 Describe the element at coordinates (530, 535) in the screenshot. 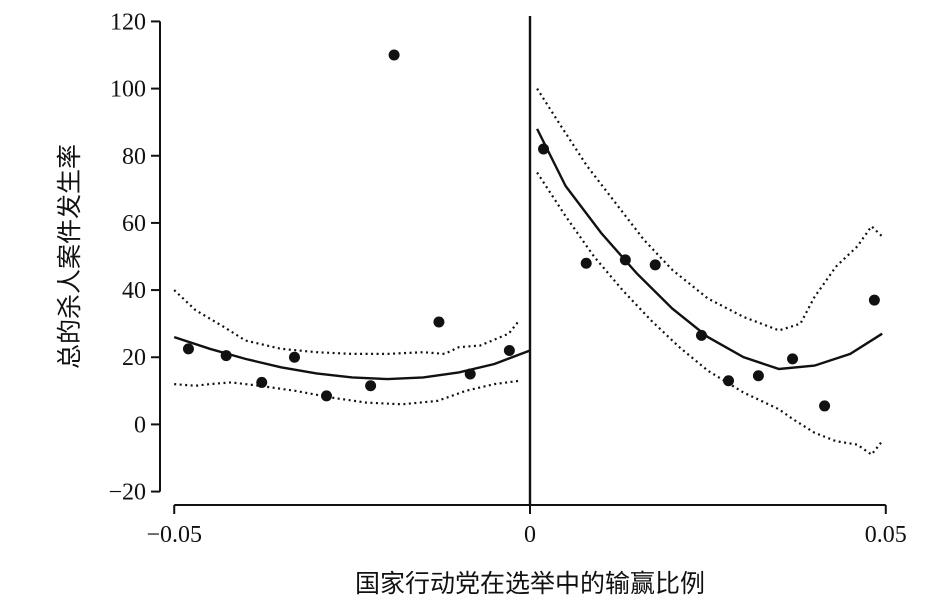

I see `x-tick-label: 0` at that location.